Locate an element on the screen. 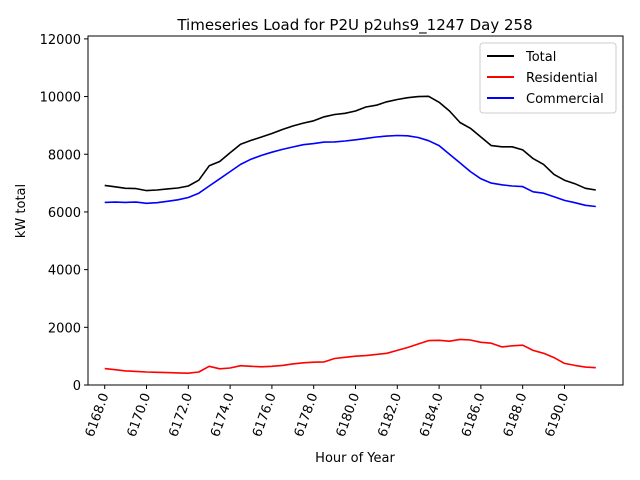 This screenshot has width=640, height=480. x-tick-label: 6170.0 is located at coordinates (140, 415).